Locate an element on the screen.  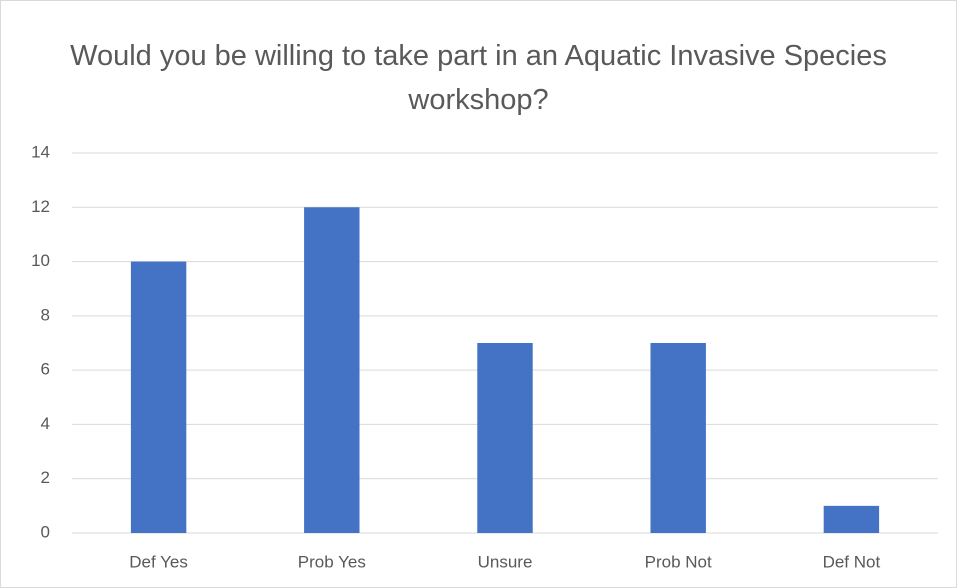
y-tick-label: 4 is located at coordinates (45, 423).